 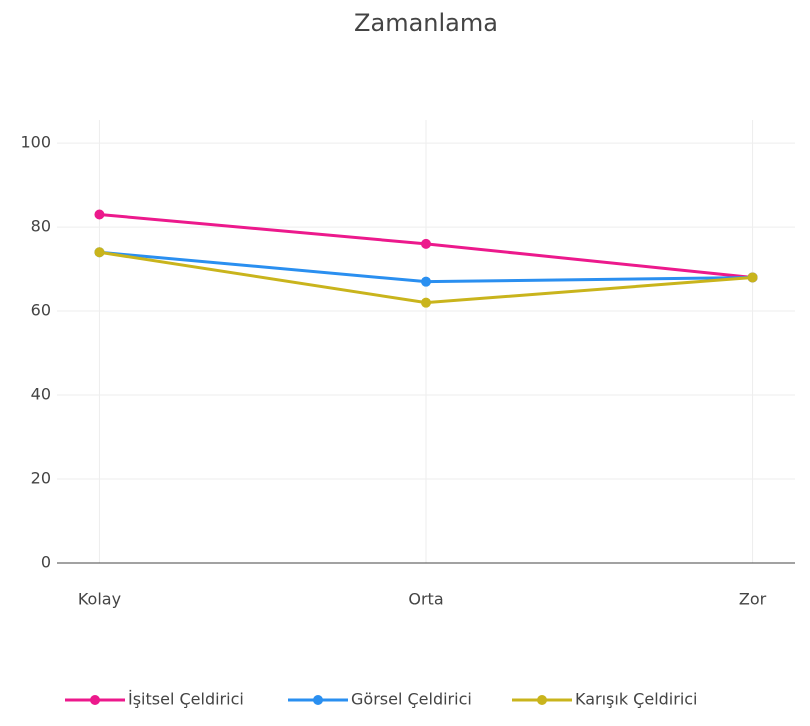 I want to click on y-tick-label: 100, so click(x=35, y=142).